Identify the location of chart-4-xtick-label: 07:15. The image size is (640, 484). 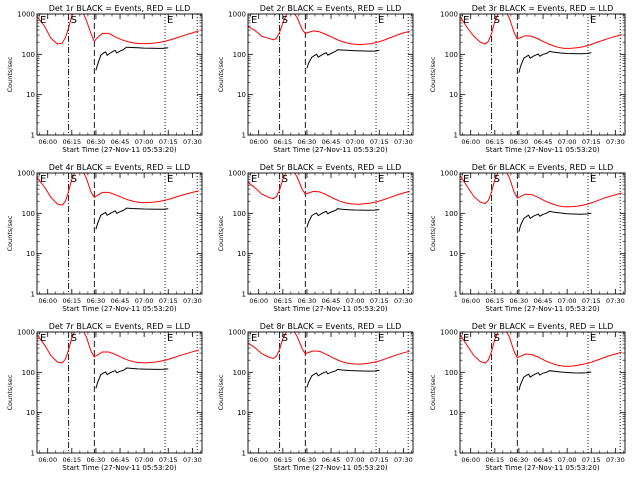
(168, 301).